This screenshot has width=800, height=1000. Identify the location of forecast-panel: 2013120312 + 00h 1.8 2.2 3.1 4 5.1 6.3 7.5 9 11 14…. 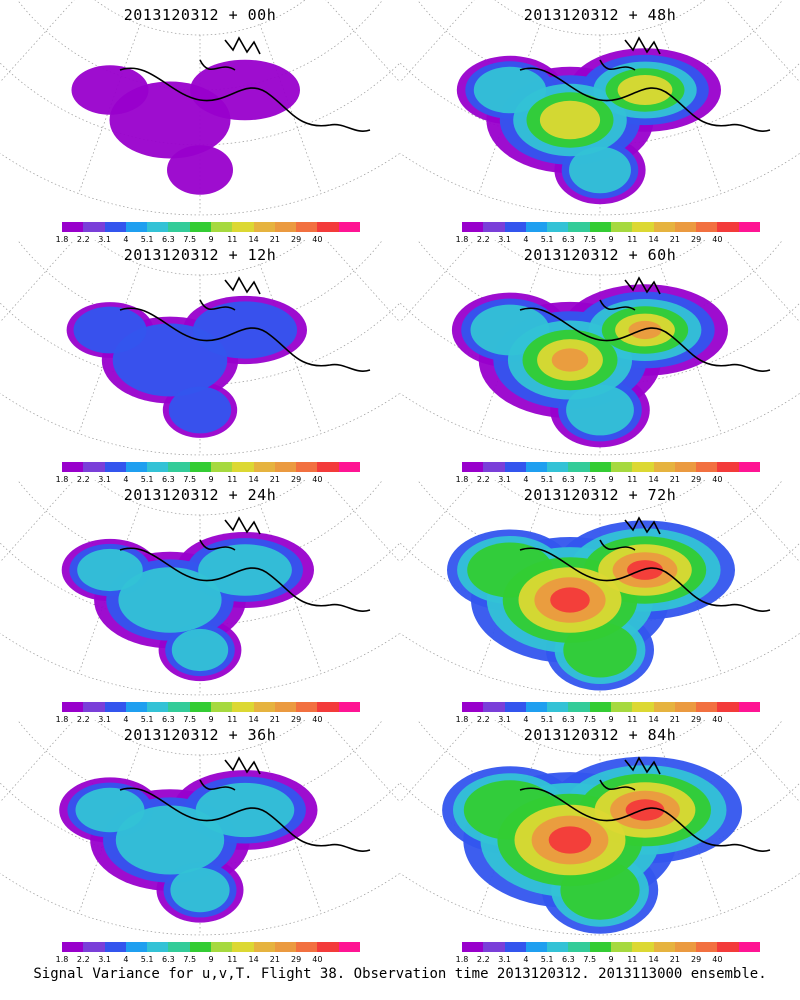
(200, 122).